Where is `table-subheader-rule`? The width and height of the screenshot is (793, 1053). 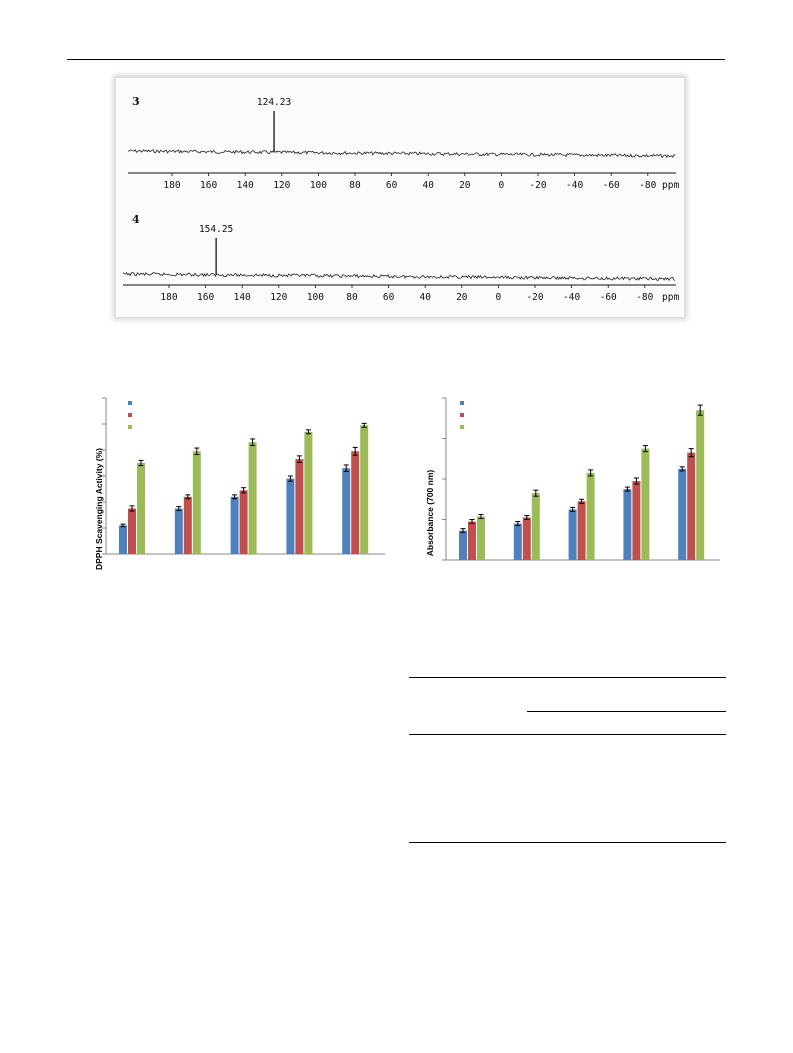 table-subheader-rule is located at coordinates (626, 711).